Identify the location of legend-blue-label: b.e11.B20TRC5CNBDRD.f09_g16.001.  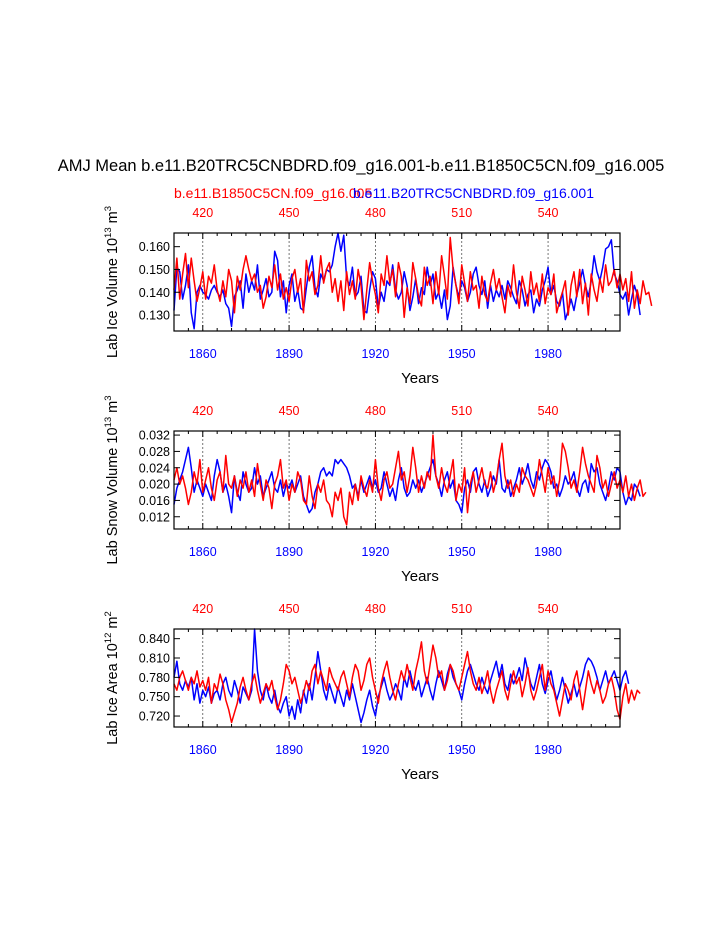
(473, 193).